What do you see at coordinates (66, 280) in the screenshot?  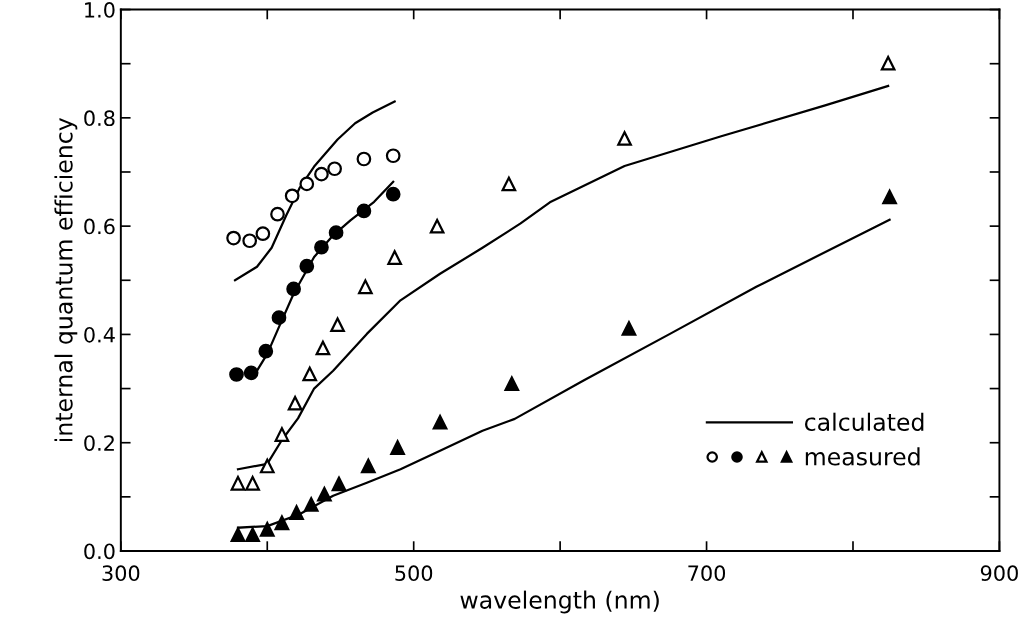 I see `y-axis-title: internal quantum efficiency` at bounding box center [66, 280].